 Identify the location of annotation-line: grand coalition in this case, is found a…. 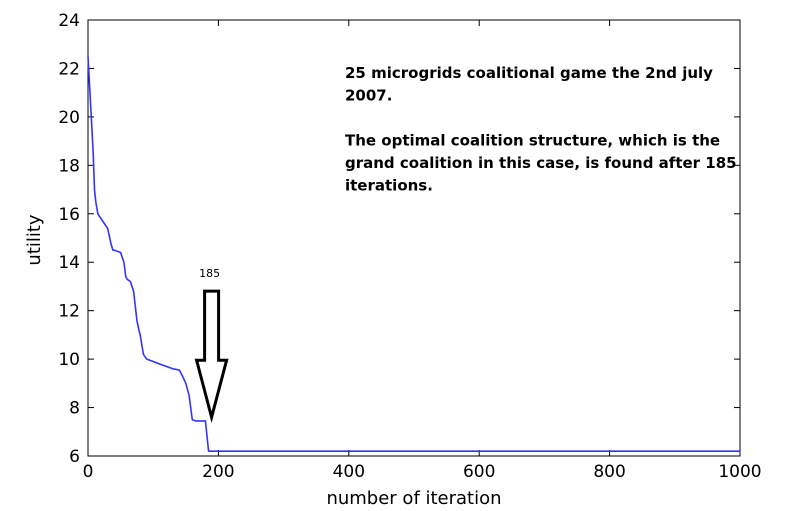
(541, 163).